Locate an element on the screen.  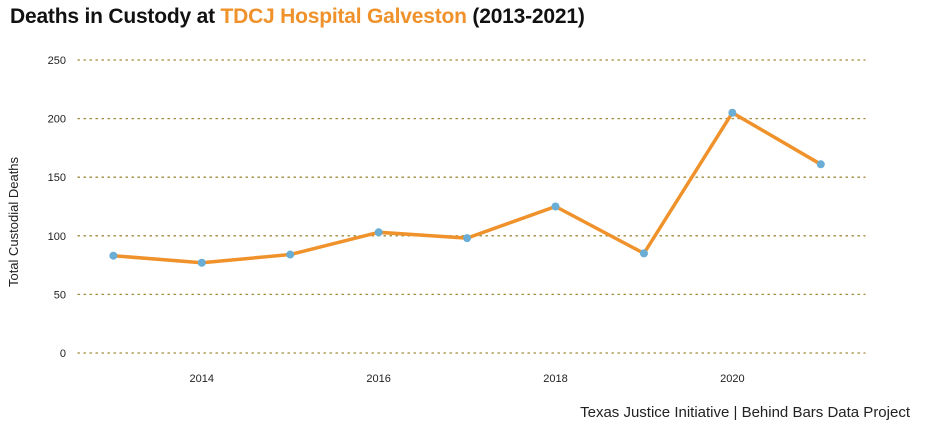
y-tick-label-0: 0 is located at coordinates (63, 354).